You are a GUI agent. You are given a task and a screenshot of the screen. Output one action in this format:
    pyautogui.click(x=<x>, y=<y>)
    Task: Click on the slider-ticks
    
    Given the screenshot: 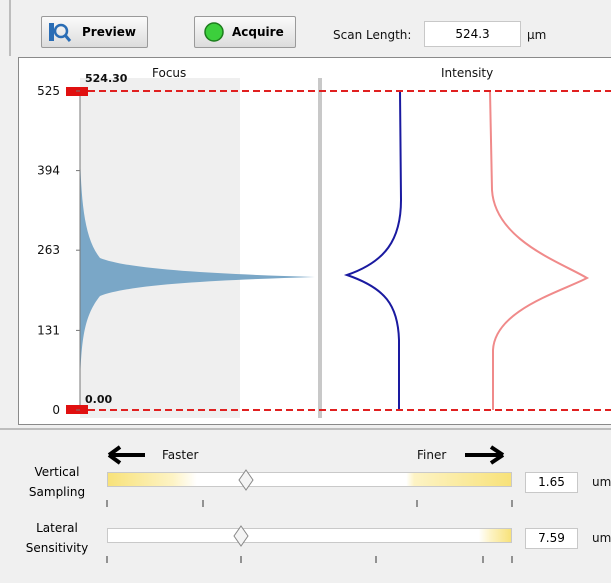 What is the action you would take?
    pyautogui.click(x=309, y=531)
    